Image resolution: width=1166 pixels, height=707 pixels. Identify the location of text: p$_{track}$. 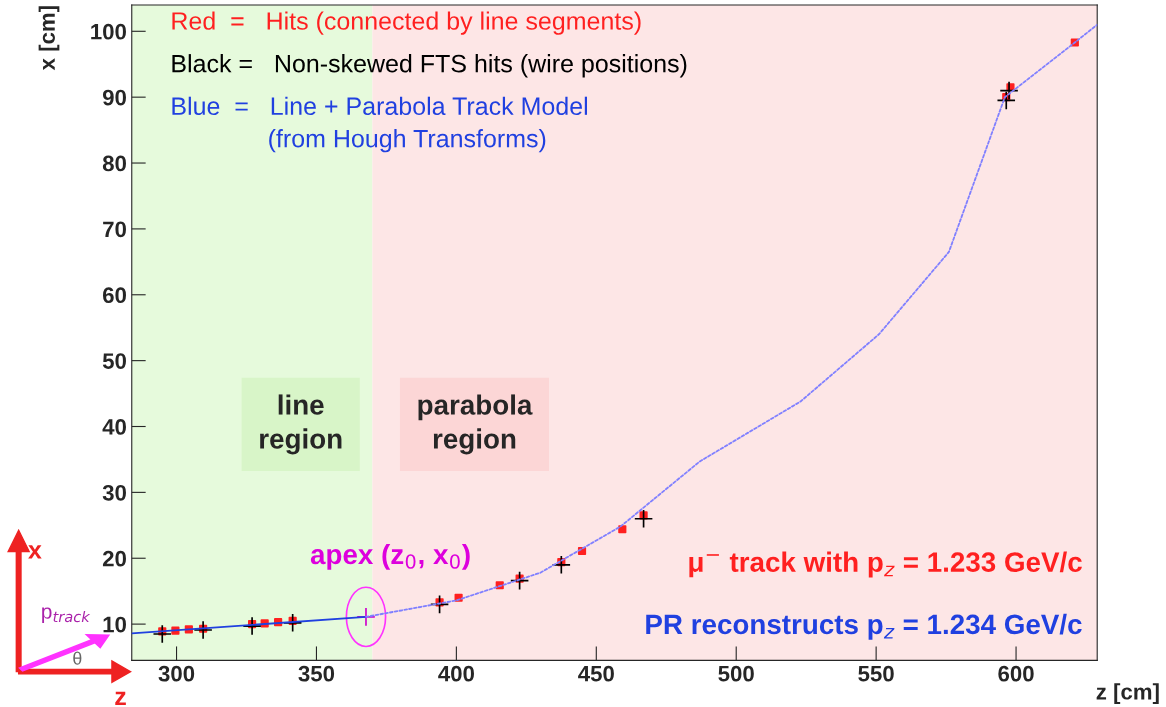
(66, 615).